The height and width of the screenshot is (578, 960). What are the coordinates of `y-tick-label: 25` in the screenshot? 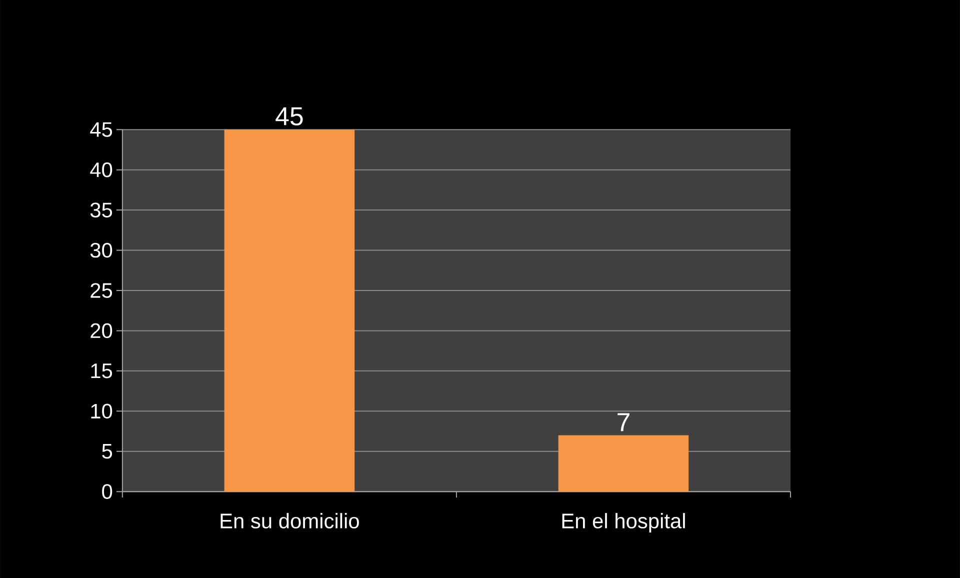 It's located at (101, 290).